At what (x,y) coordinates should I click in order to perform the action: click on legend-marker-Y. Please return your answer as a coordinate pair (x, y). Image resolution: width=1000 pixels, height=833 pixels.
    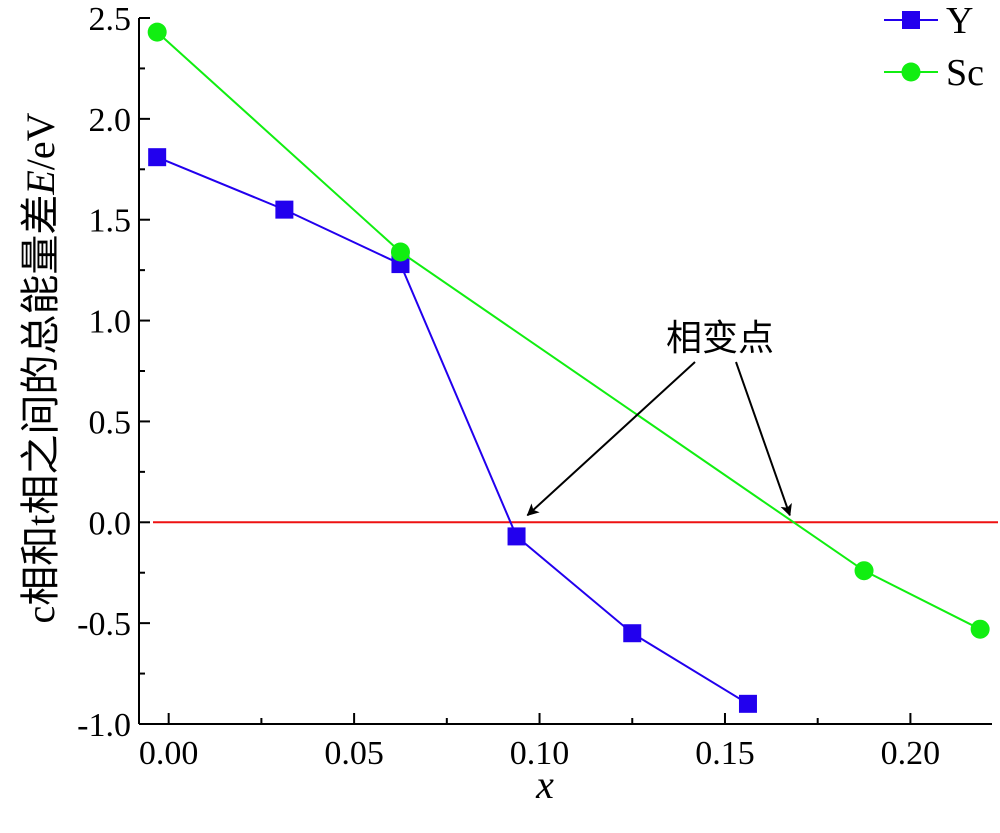
    Looking at the image, I should click on (911, 20).